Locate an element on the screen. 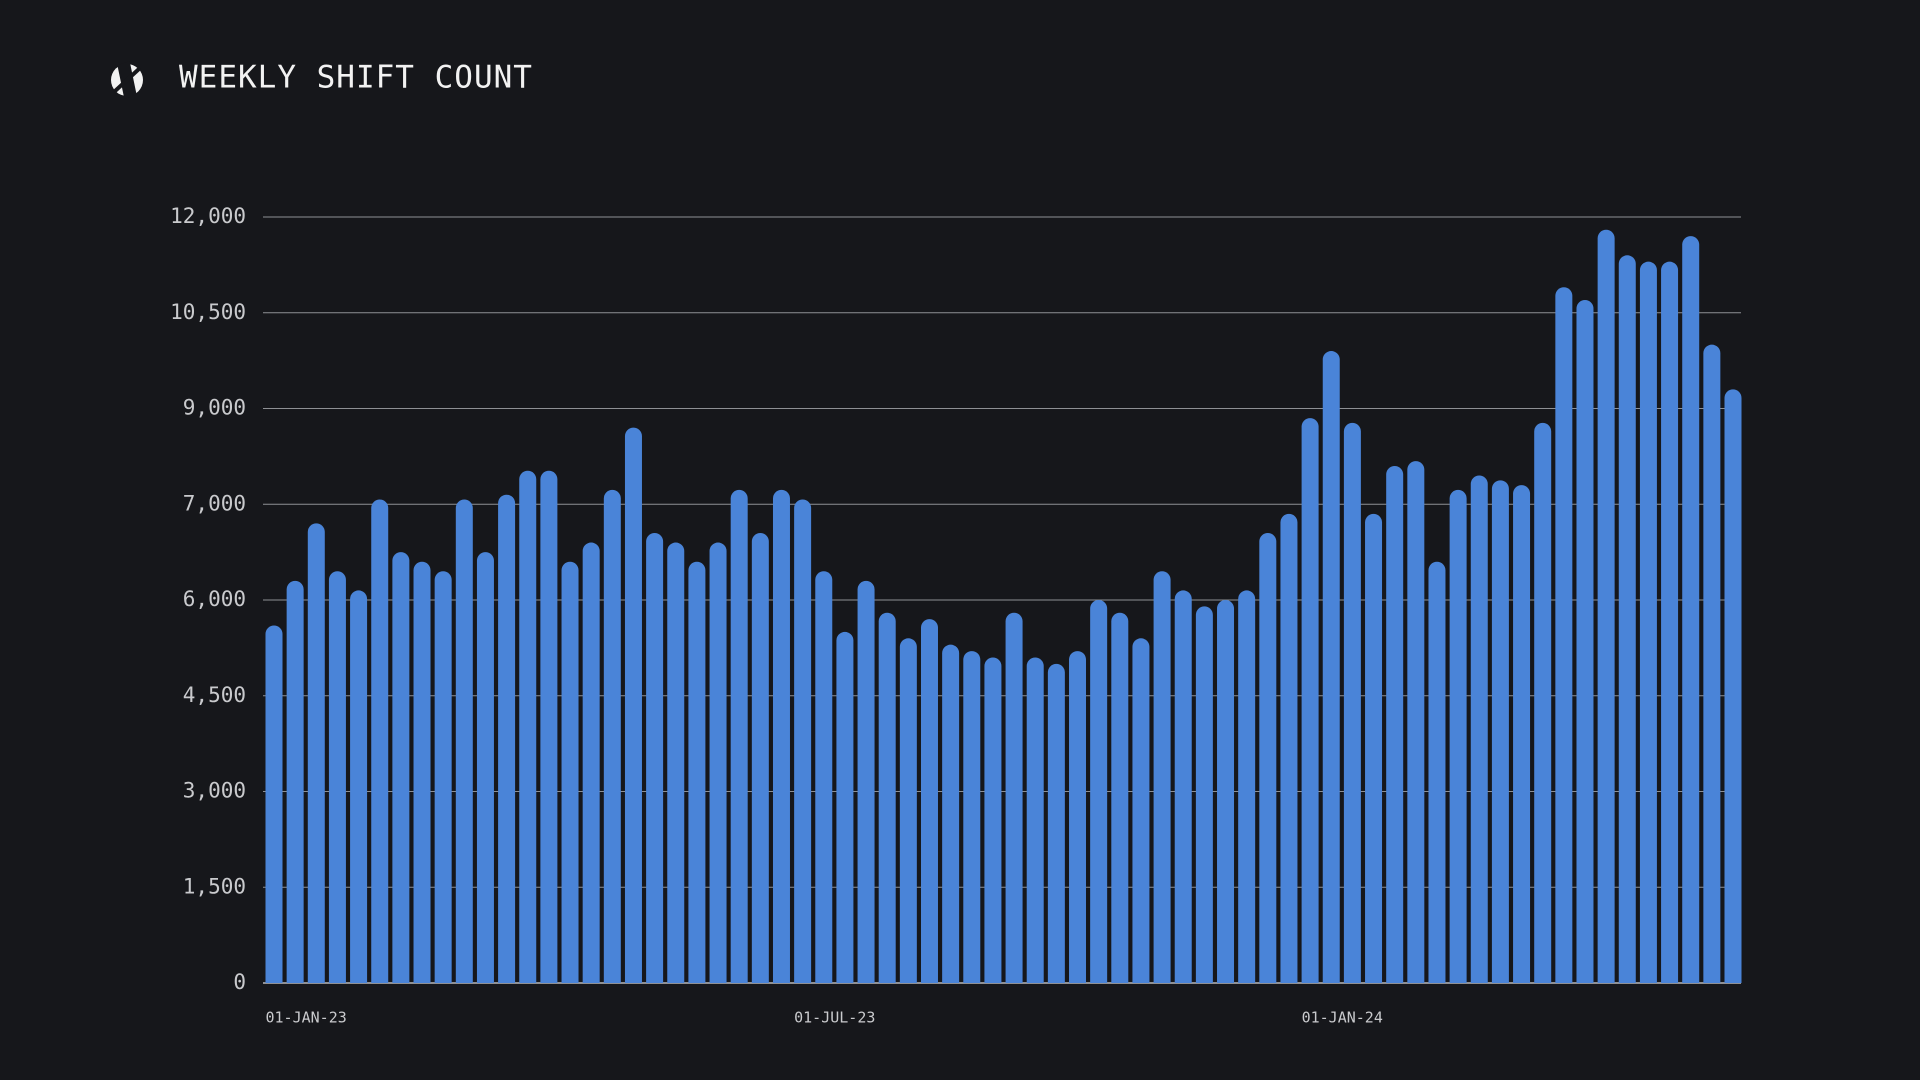 The height and width of the screenshot is (1080, 1920). y-tick-label: 1,500 is located at coordinates (214, 886).